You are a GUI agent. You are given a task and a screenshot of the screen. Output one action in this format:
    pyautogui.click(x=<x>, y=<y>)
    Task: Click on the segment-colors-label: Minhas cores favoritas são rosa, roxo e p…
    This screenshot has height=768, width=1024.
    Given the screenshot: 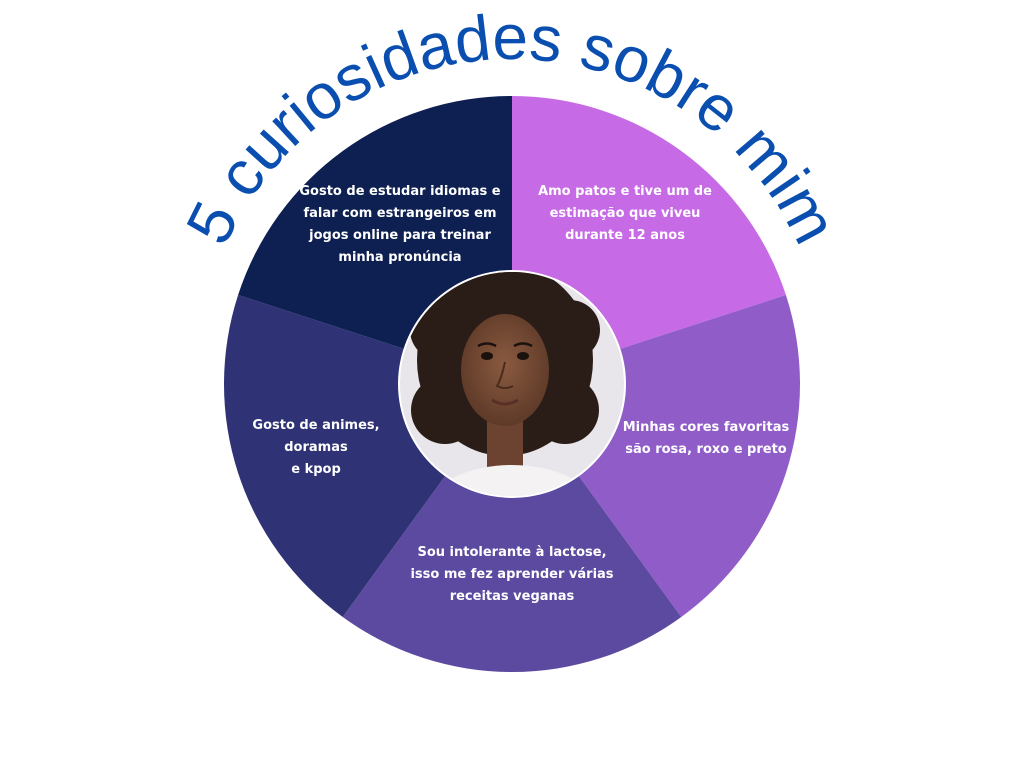 What is the action you would take?
    pyautogui.click(x=706, y=438)
    